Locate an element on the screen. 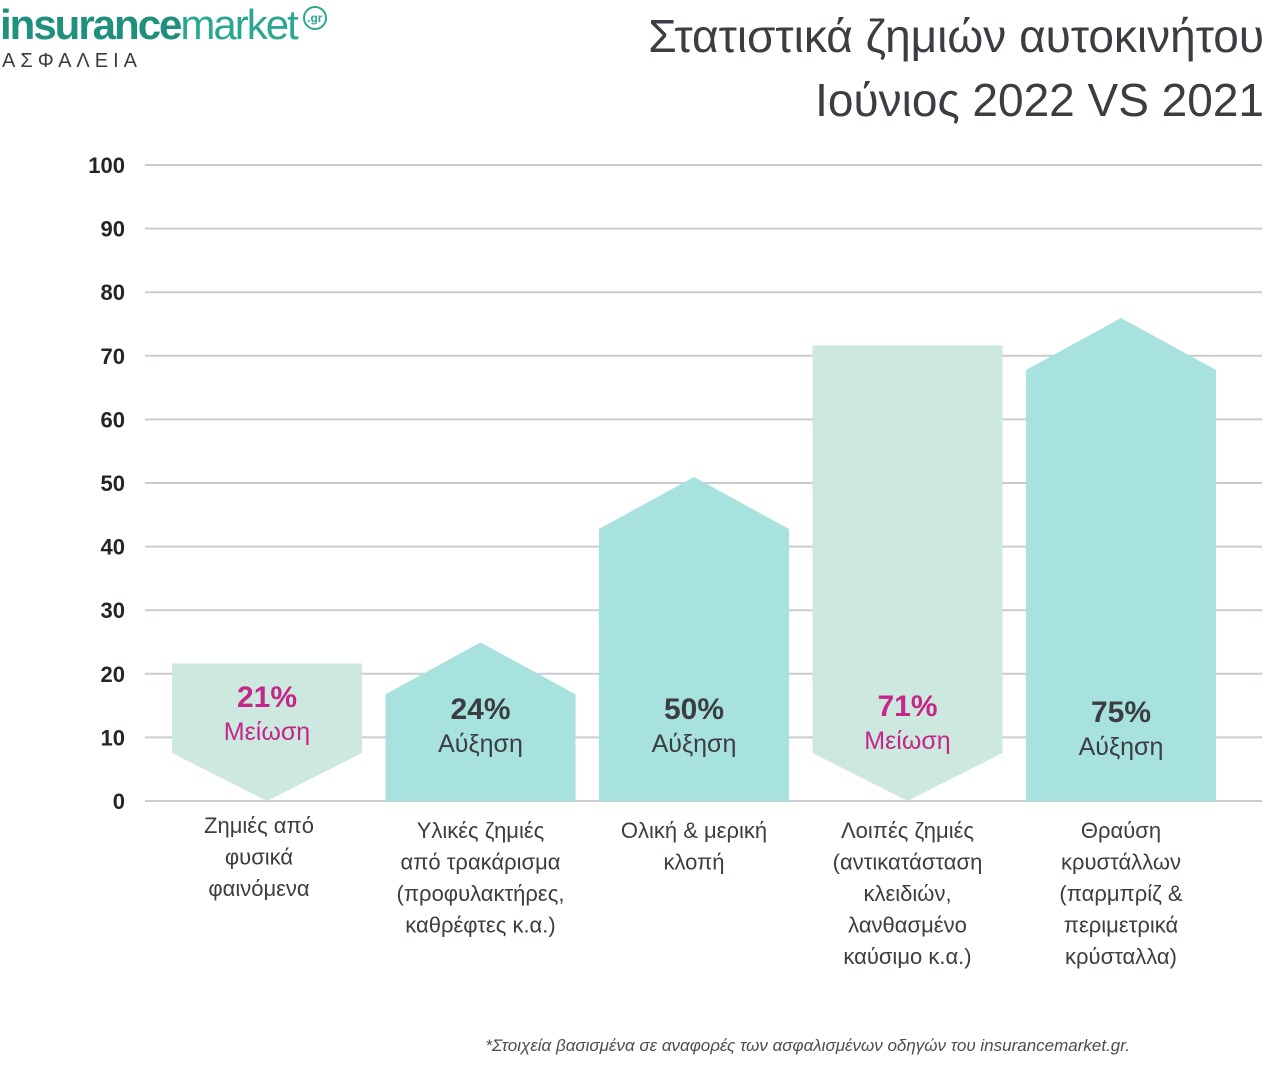  category-label: λανθασμένο is located at coordinates (907, 925).